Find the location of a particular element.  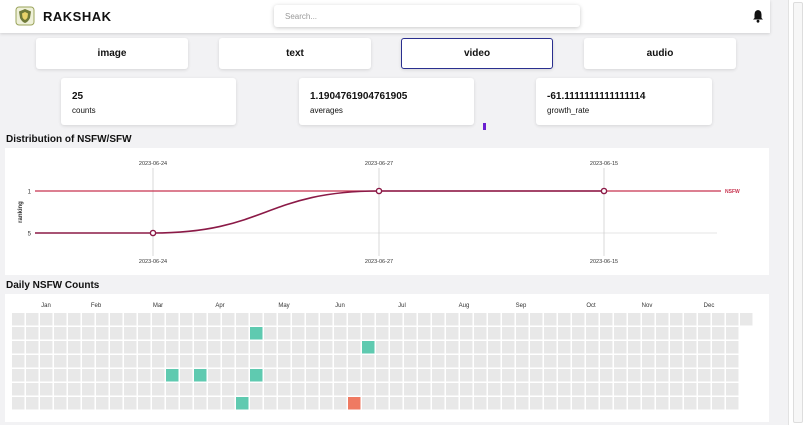

scrollbar-thumb is located at coordinates (798, 212).